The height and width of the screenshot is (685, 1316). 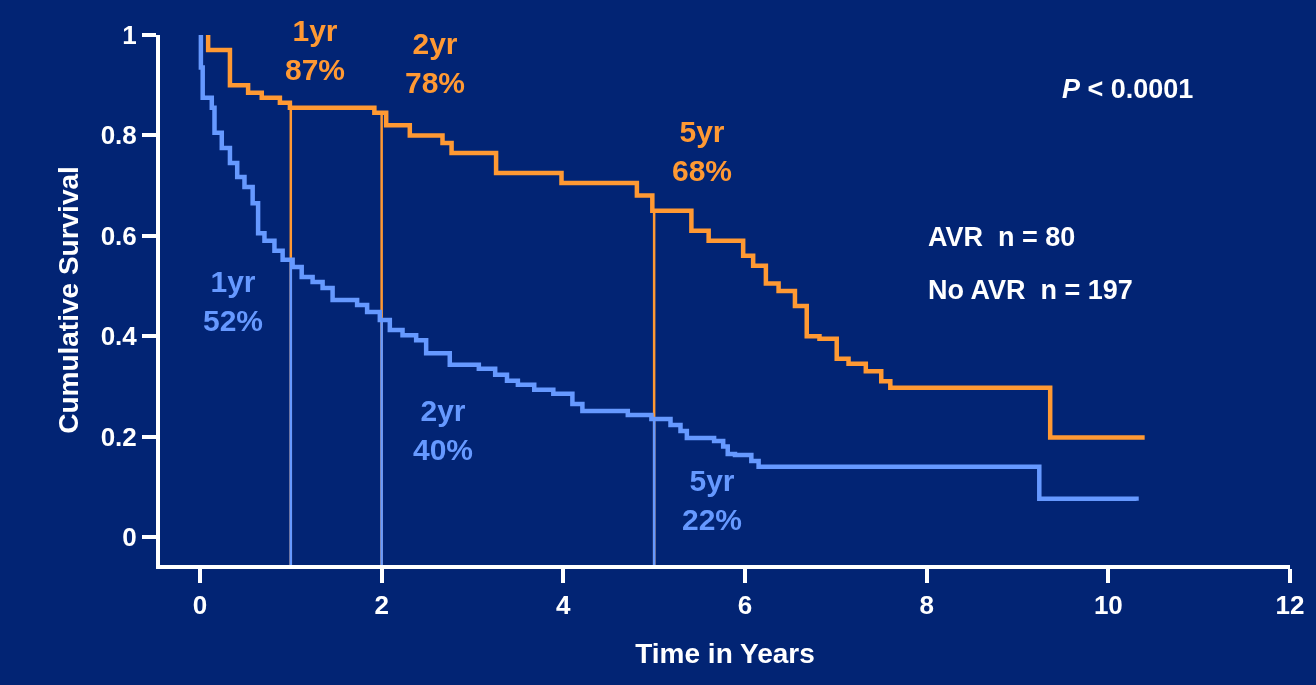 What do you see at coordinates (702, 151) in the screenshot?
I see `annotation: 5yr 68%` at bounding box center [702, 151].